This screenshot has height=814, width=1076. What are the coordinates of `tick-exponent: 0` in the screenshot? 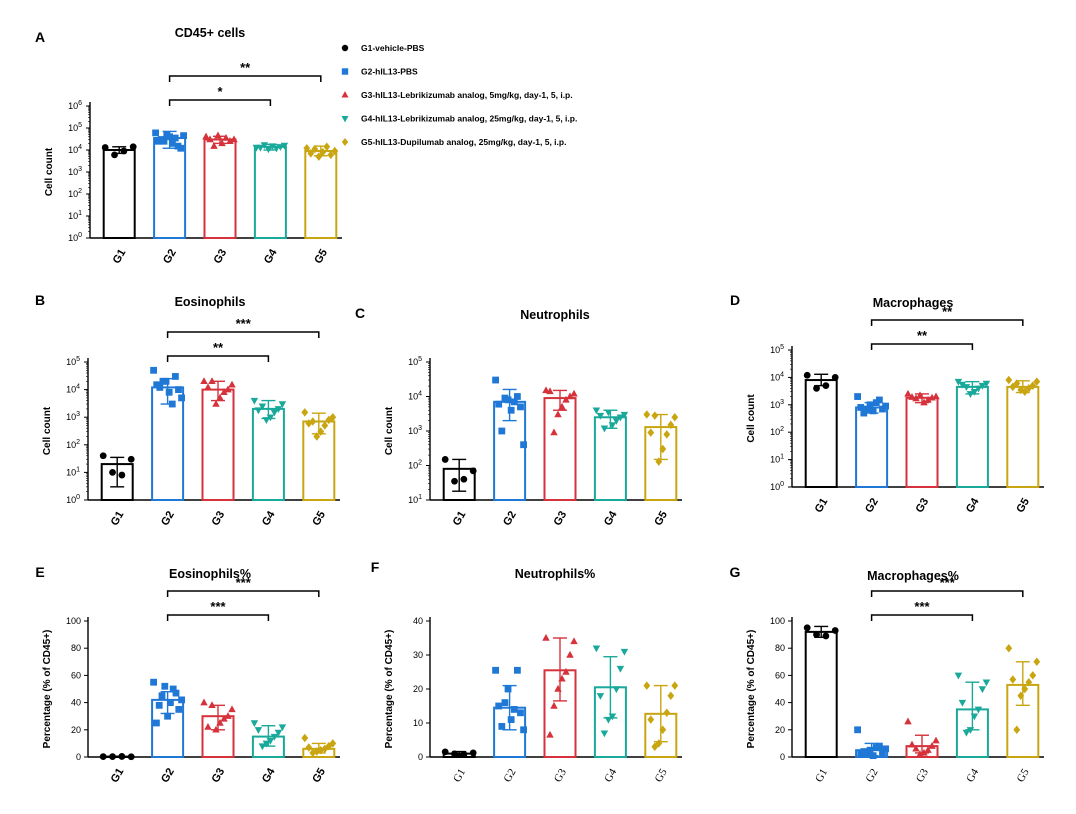 It's located at (782, 484).